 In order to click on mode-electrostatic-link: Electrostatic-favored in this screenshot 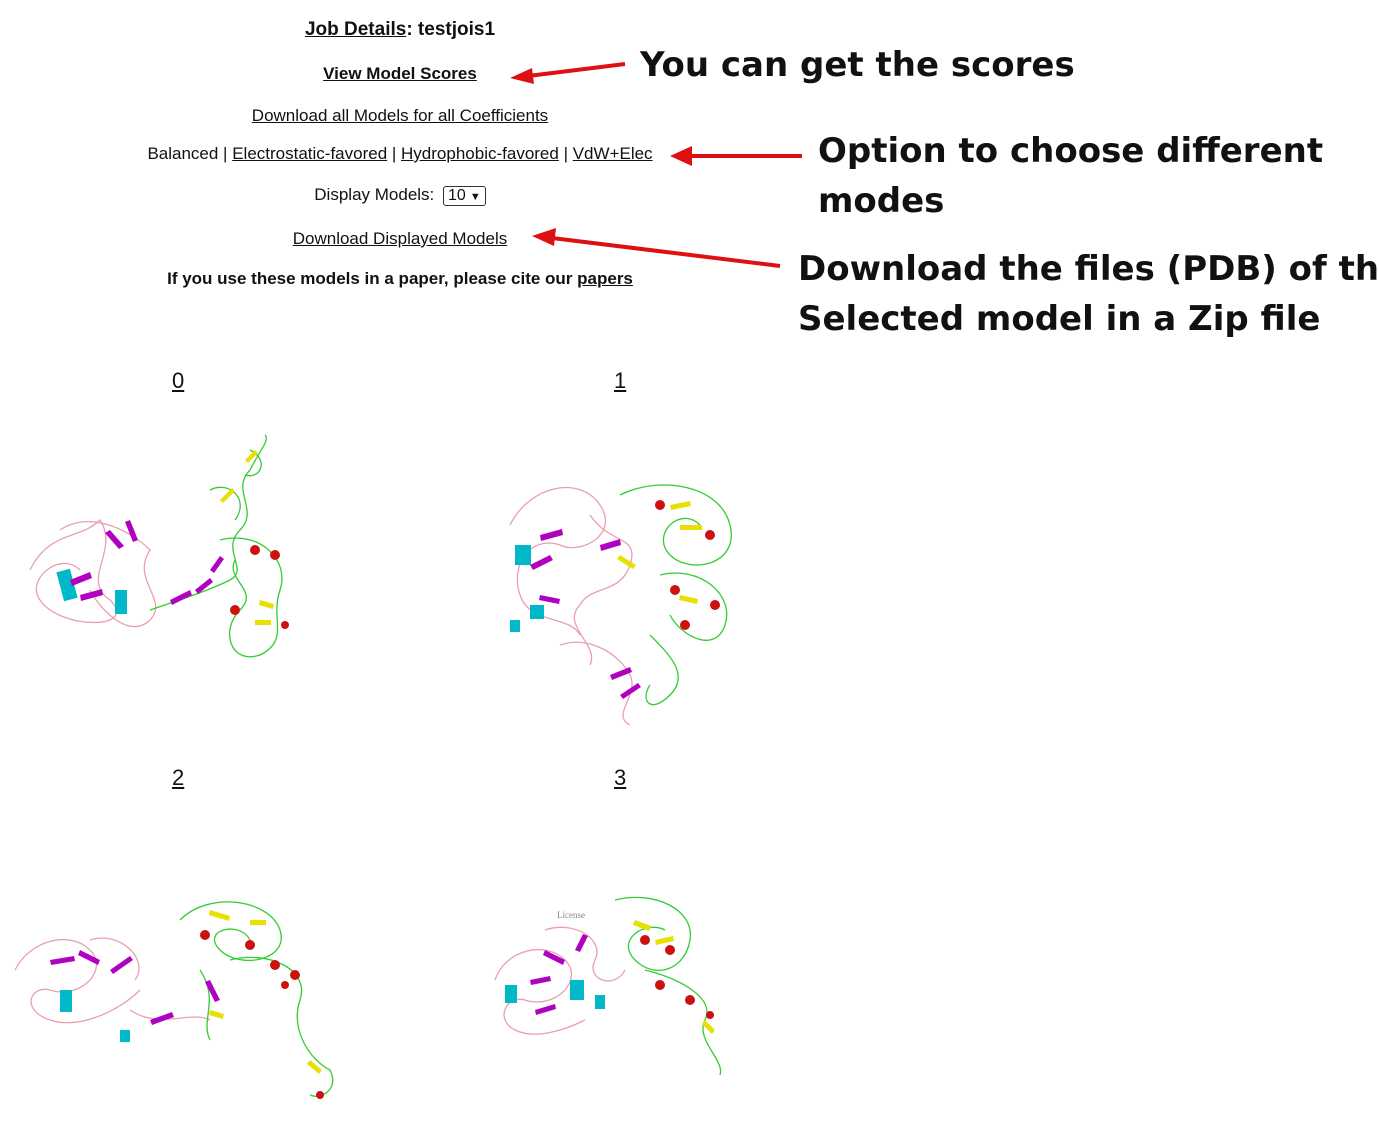, I will do `click(310, 153)`.